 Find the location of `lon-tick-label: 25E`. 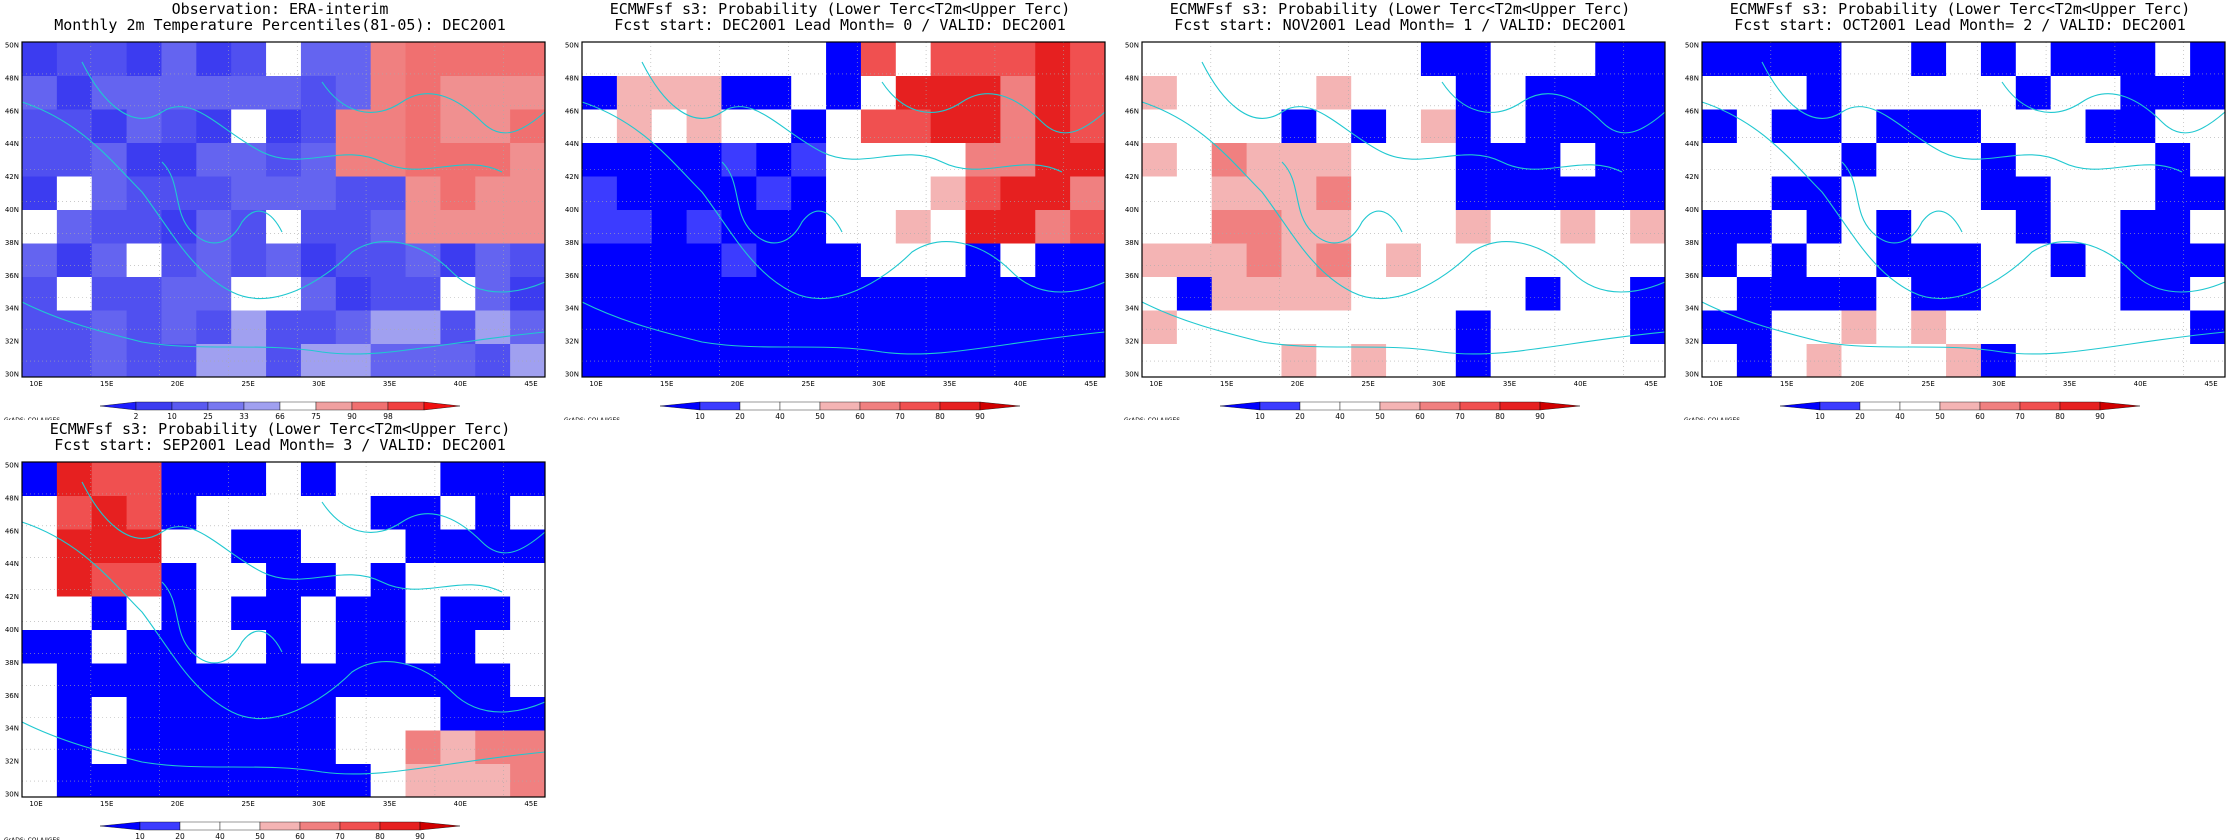

lon-tick-label: 25E is located at coordinates (247, 804).